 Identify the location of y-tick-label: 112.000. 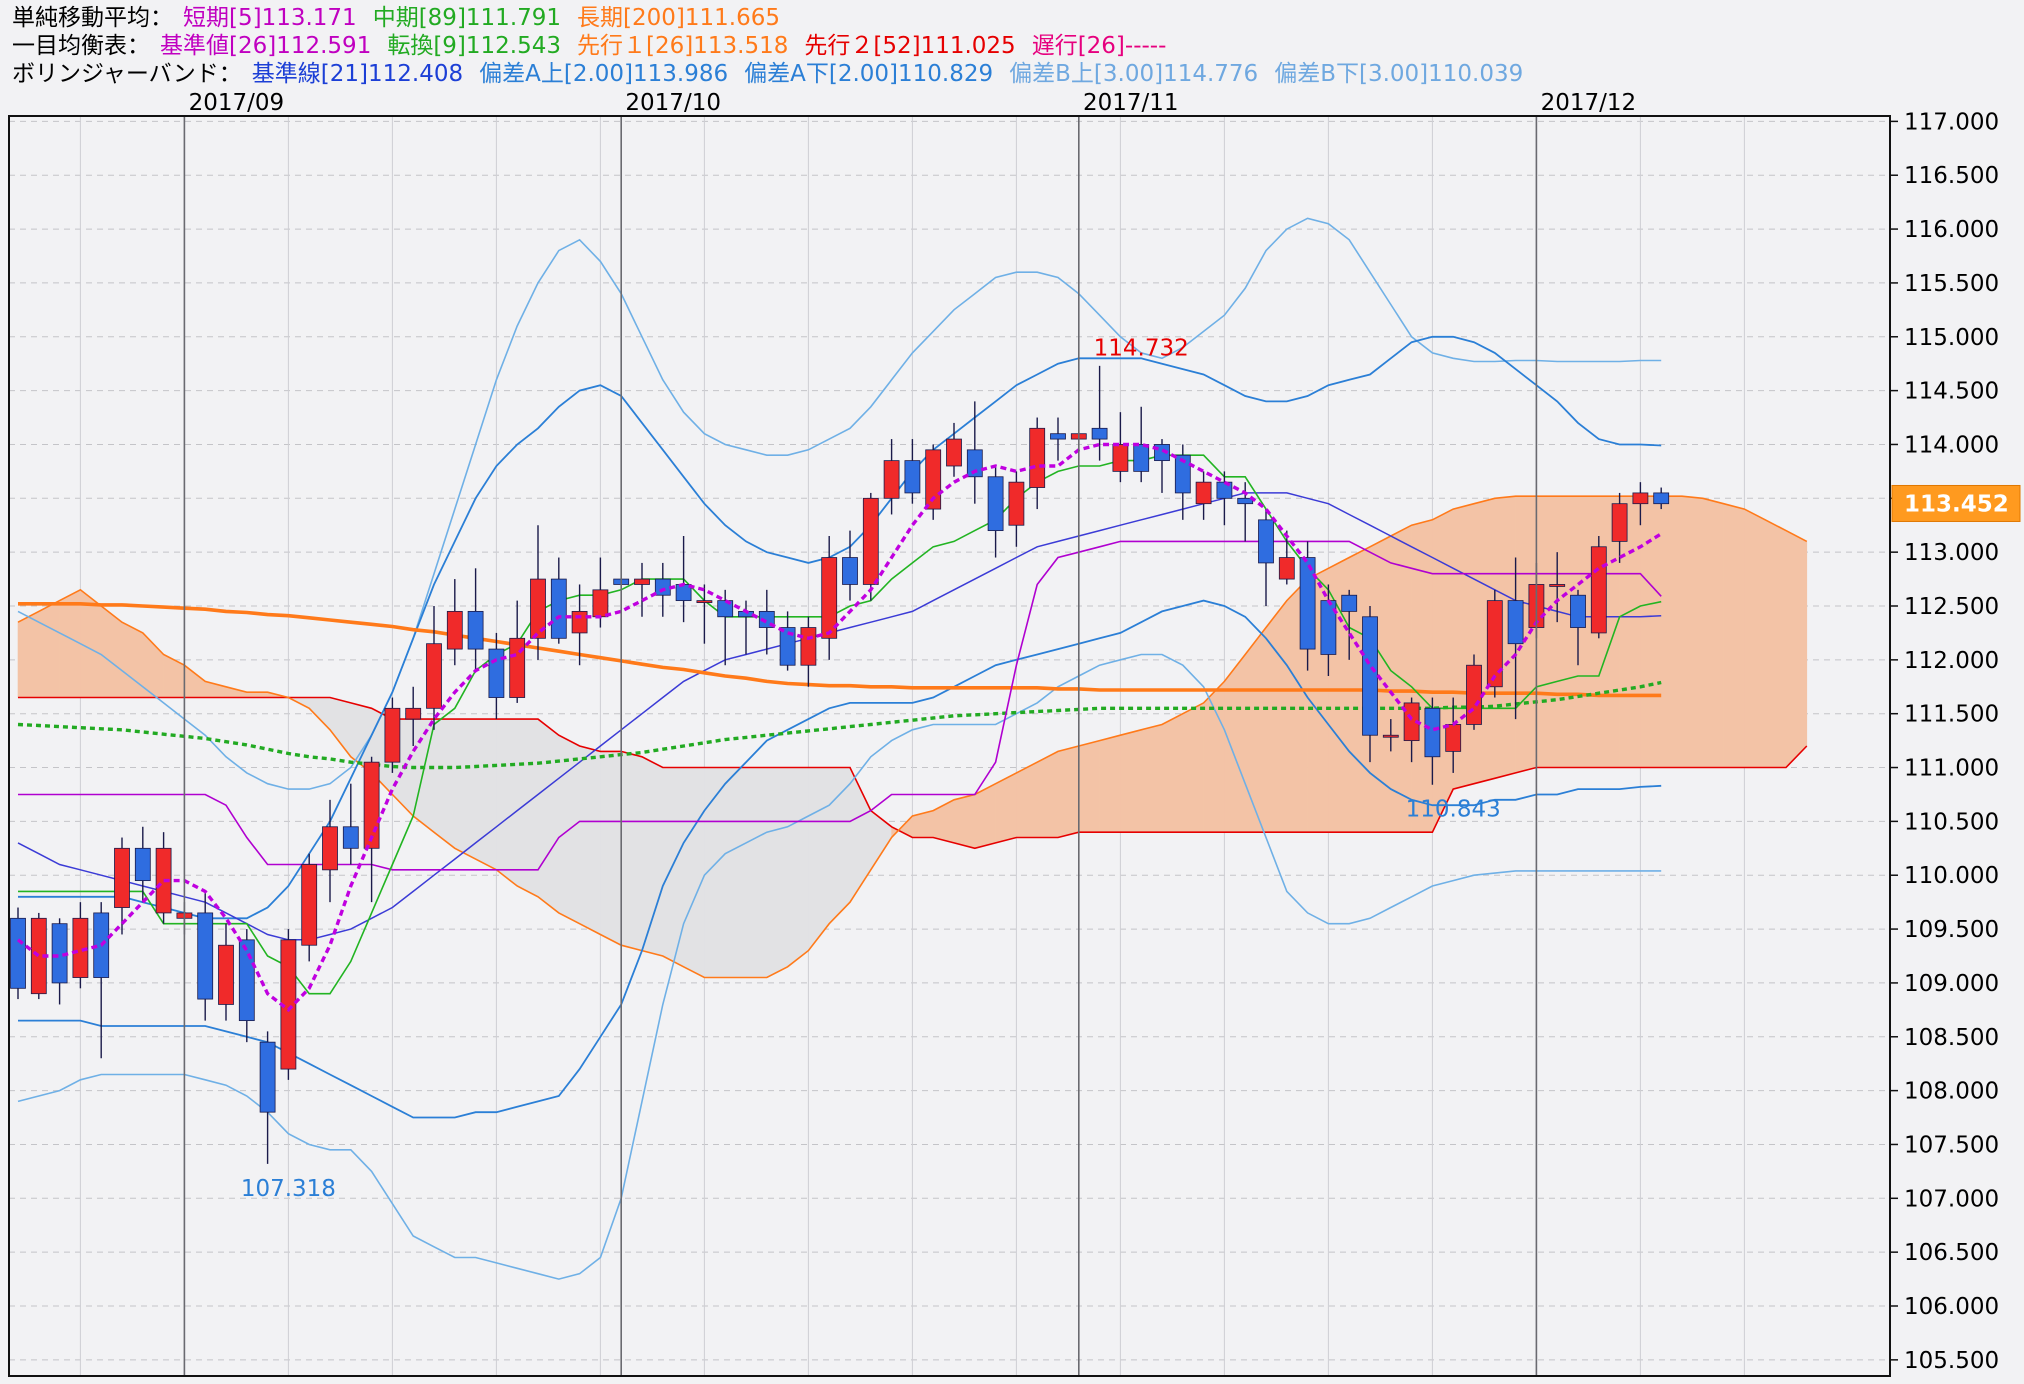
(1951, 661).